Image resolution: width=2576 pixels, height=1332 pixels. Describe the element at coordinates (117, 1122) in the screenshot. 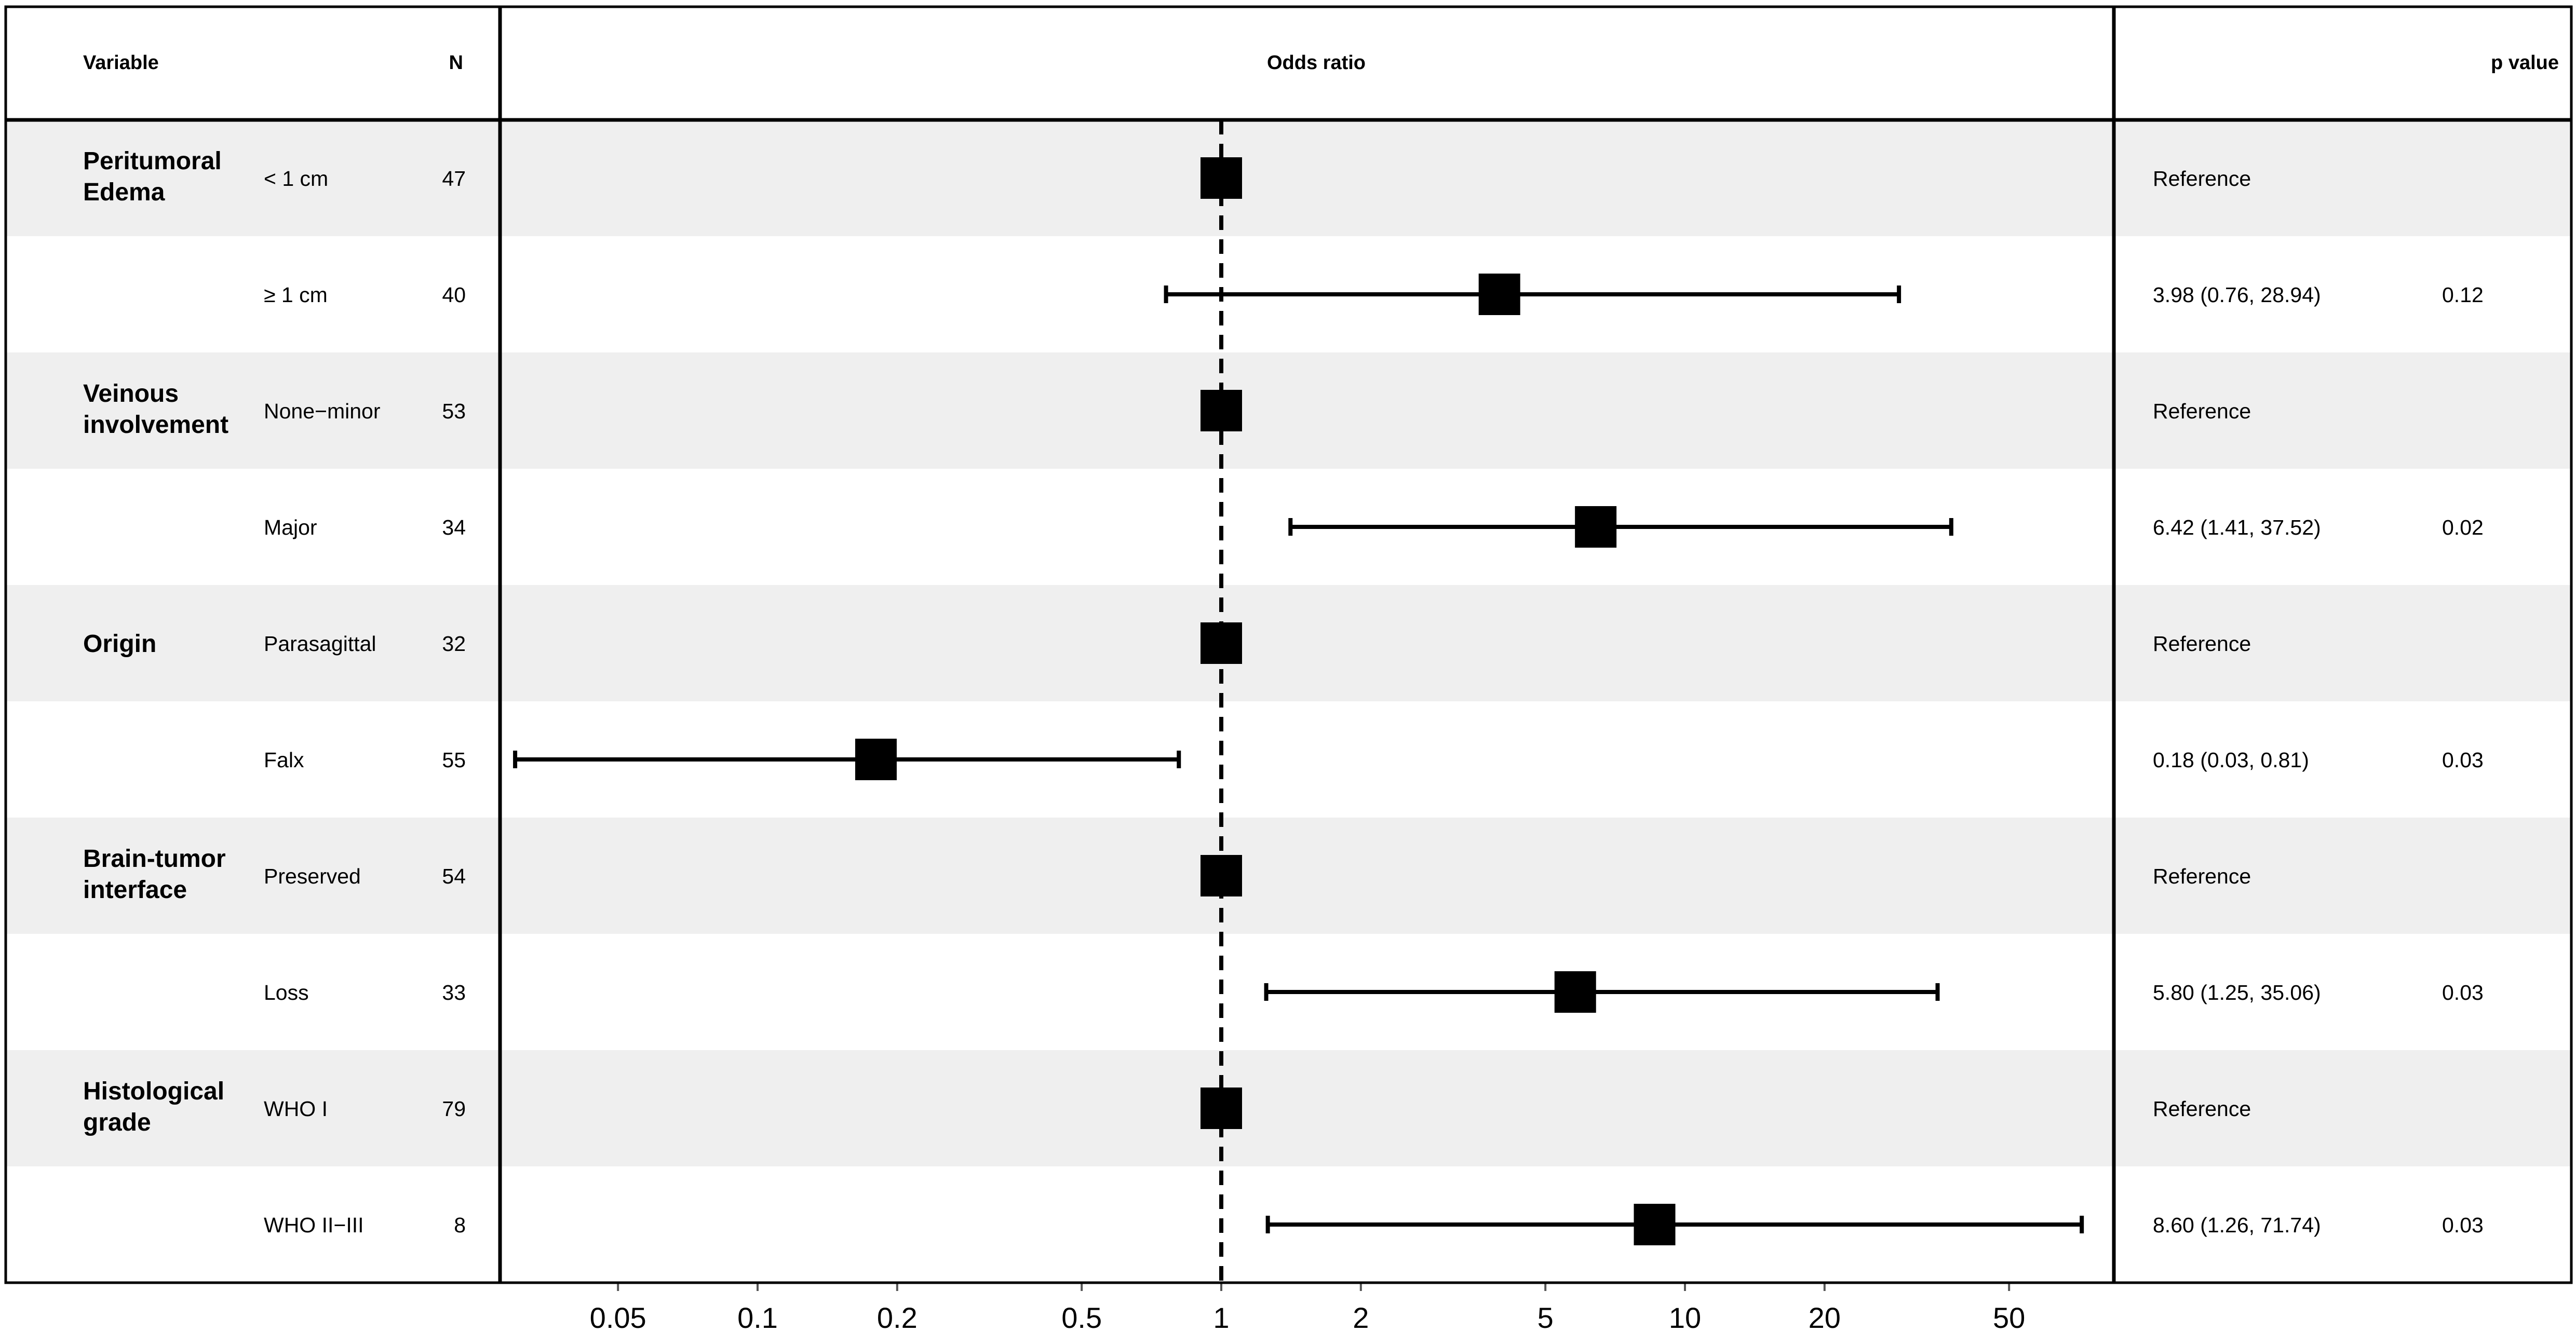

I see `group-label: grade` at that location.